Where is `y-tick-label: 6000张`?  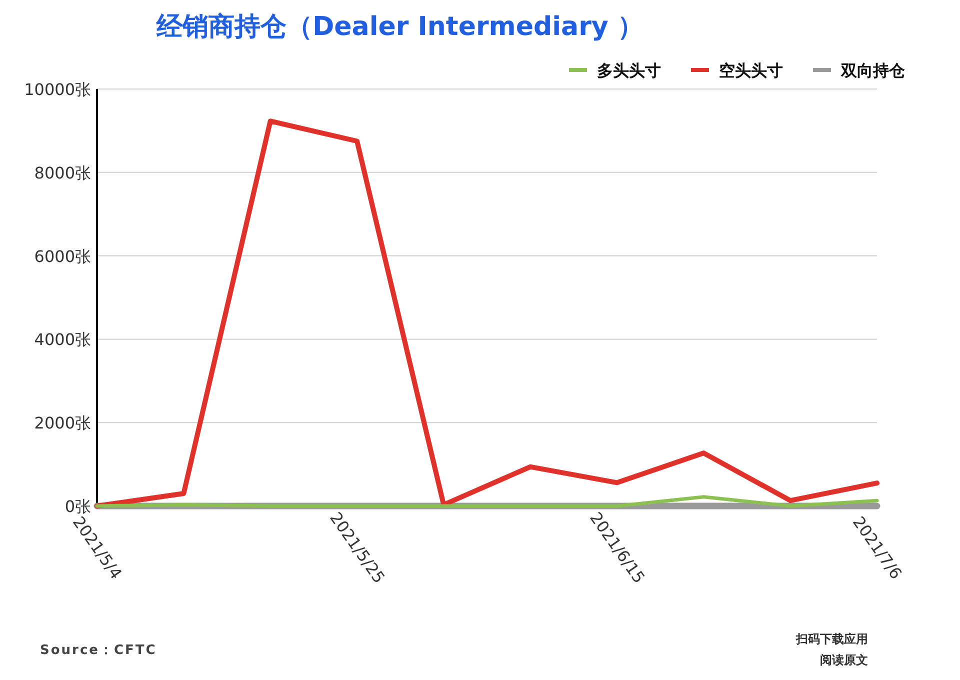 y-tick-label: 6000张 is located at coordinates (62, 256).